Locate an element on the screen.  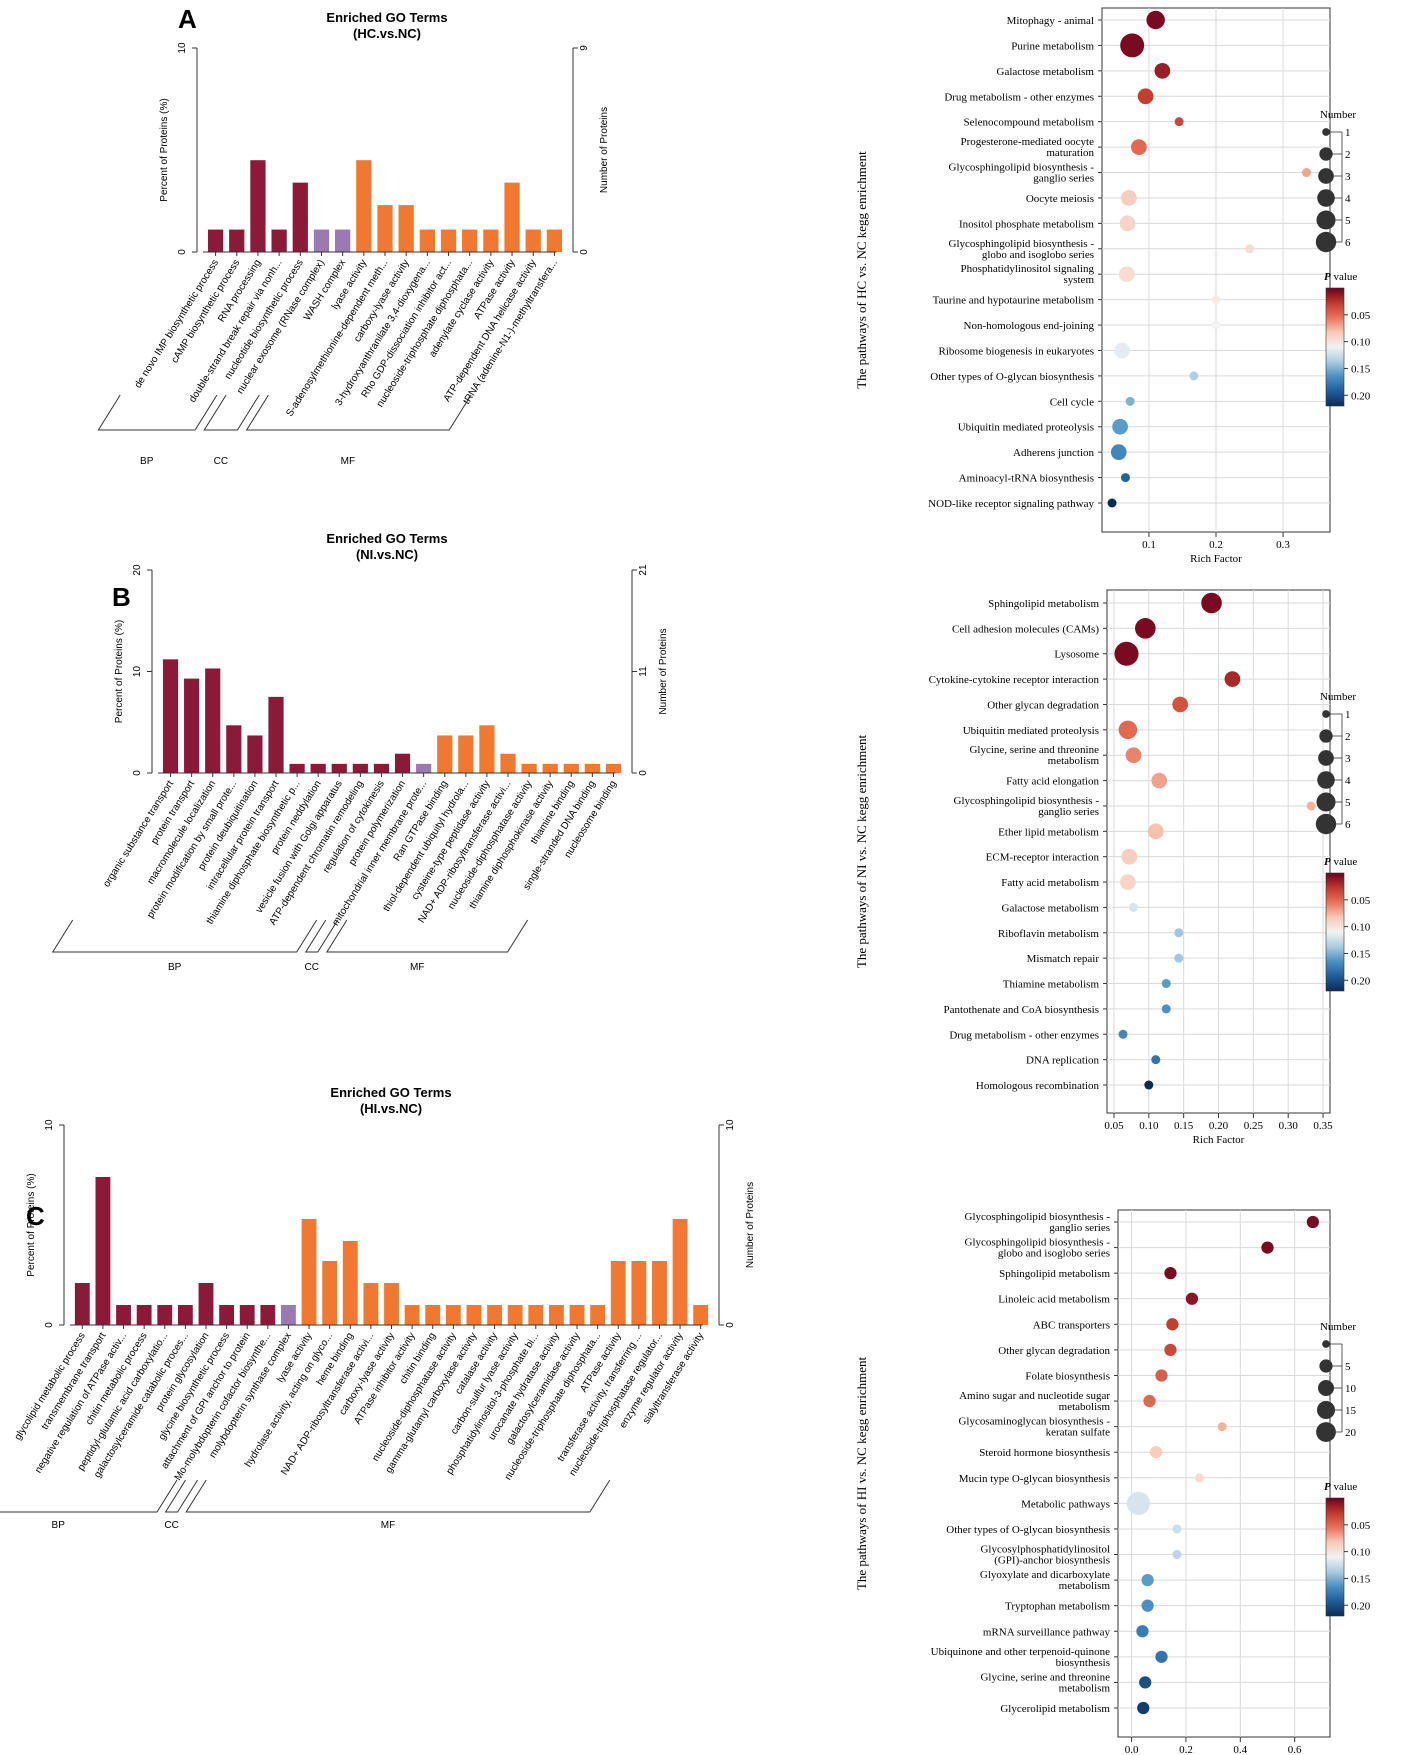
pathway-label: Non-homologous end-joining is located at coordinates (1029, 326).